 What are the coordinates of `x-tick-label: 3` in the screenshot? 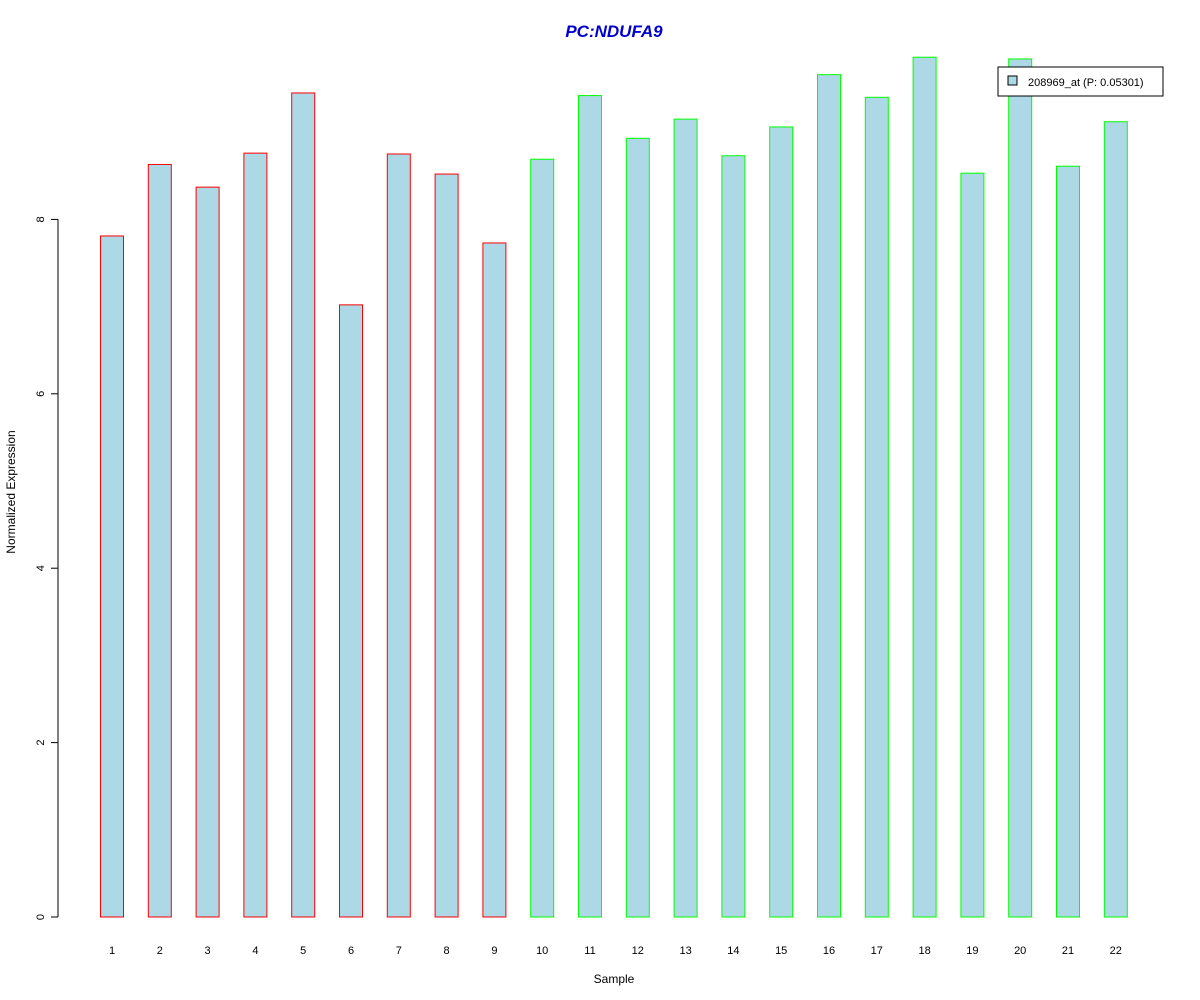 It's located at (208, 951).